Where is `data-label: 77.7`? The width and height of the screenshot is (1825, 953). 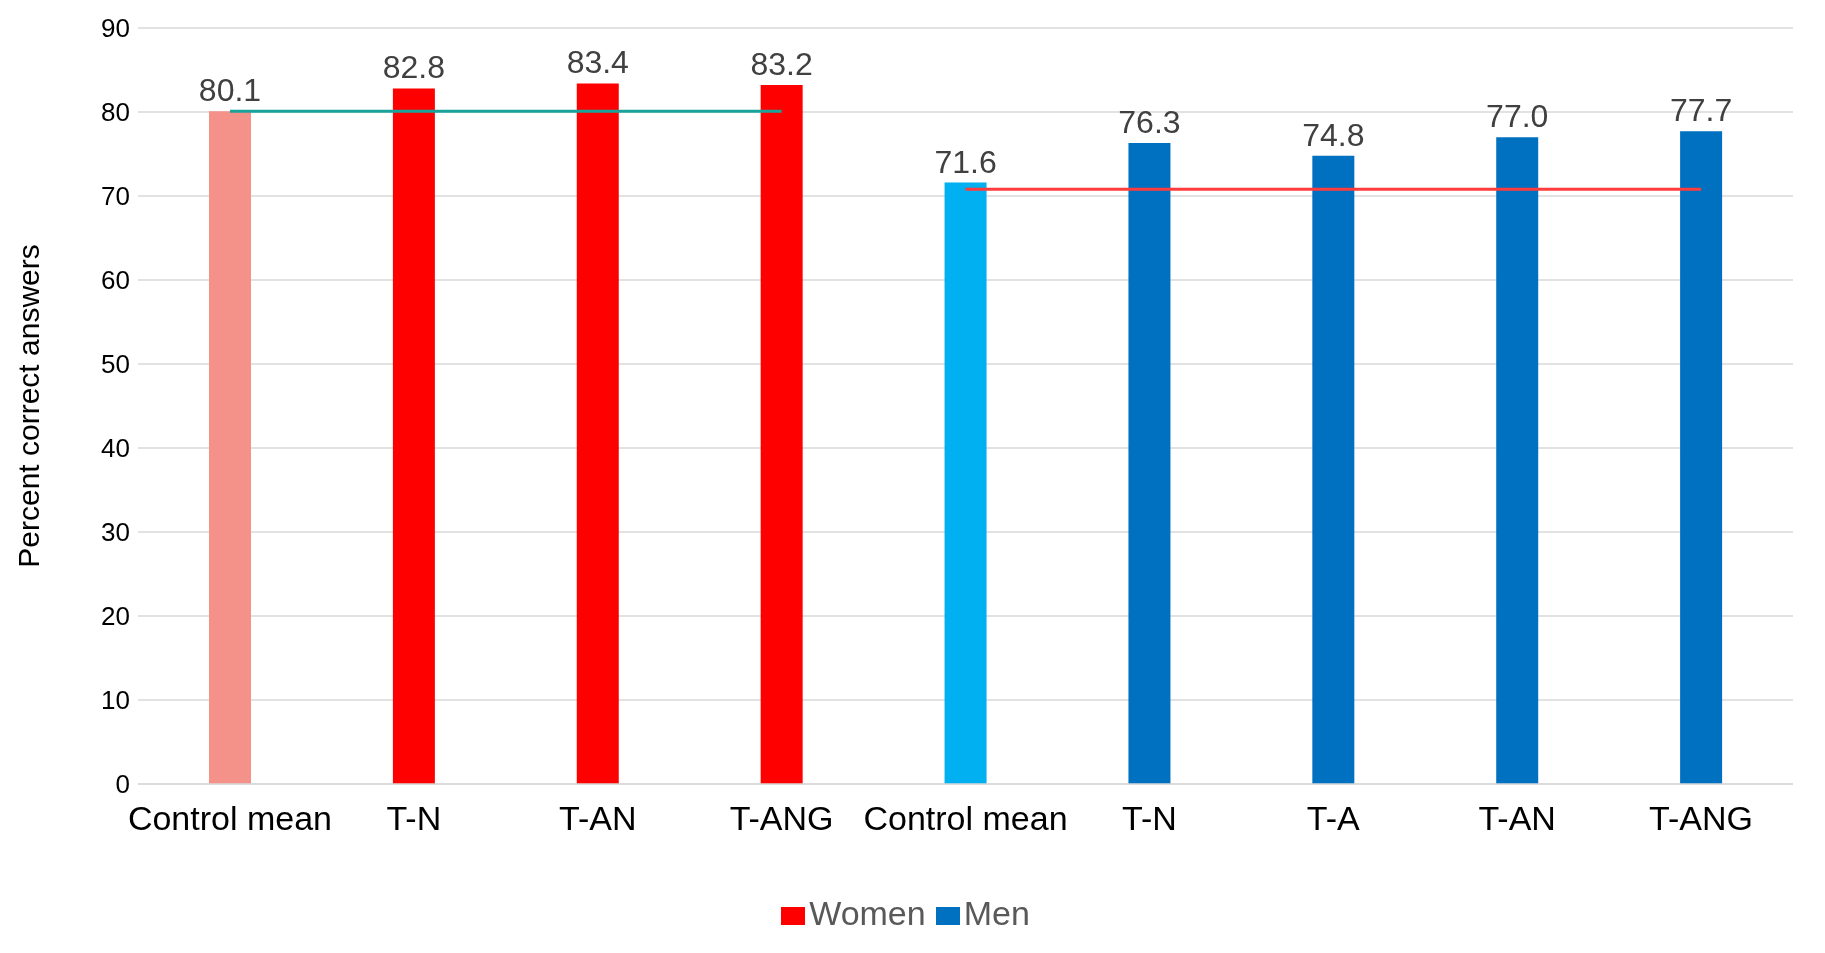
data-label: 77.7 is located at coordinates (1701, 110).